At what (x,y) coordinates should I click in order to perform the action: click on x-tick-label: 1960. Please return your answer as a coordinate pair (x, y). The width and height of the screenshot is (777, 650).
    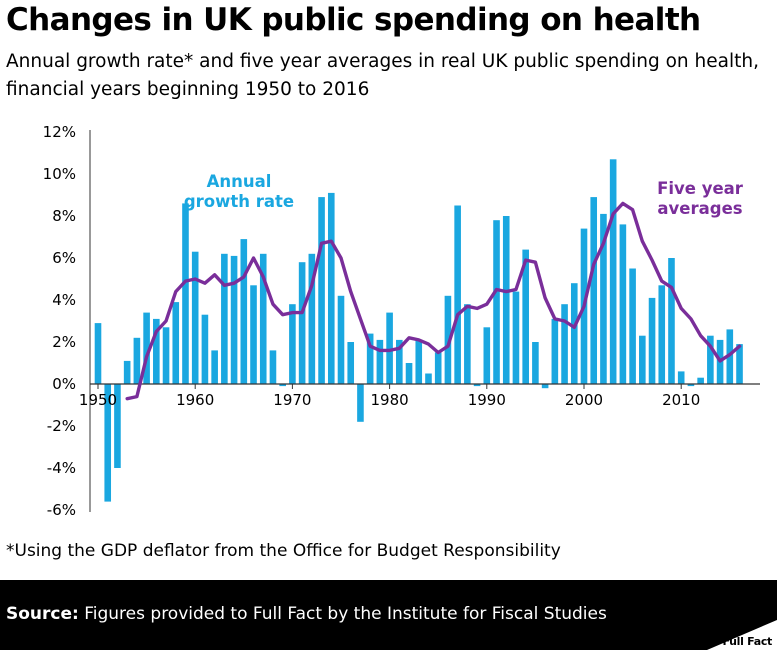
    Looking at the image, I should click on (195, 400).